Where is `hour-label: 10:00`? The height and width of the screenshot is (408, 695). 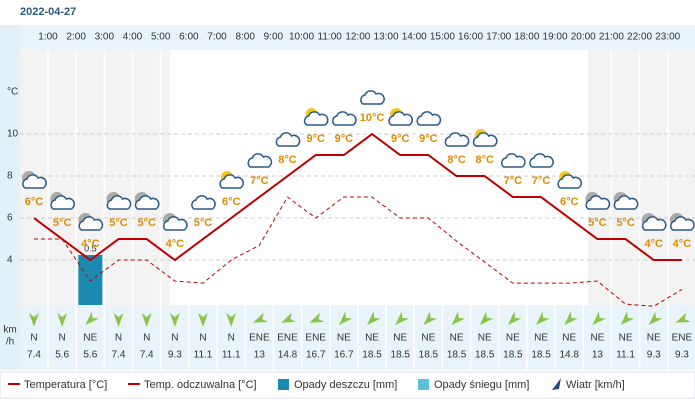 hour-label: 10:00 is located at coordinates (301, 37).